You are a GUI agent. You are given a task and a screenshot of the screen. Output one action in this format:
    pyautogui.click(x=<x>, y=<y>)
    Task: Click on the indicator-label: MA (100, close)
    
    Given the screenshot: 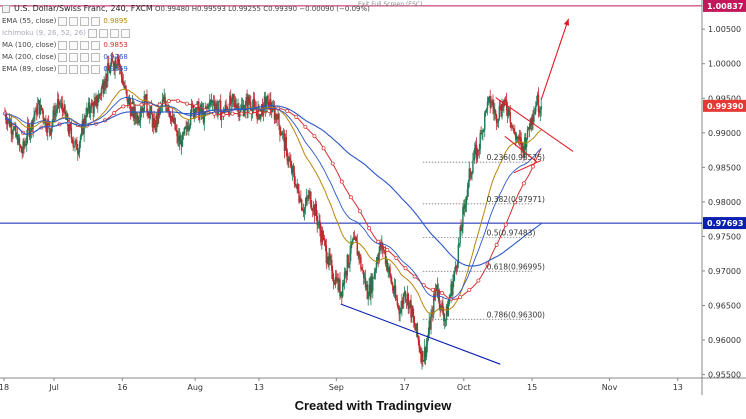 What is the action you would take?
    pyautogui.click(x=29, y=45)
    